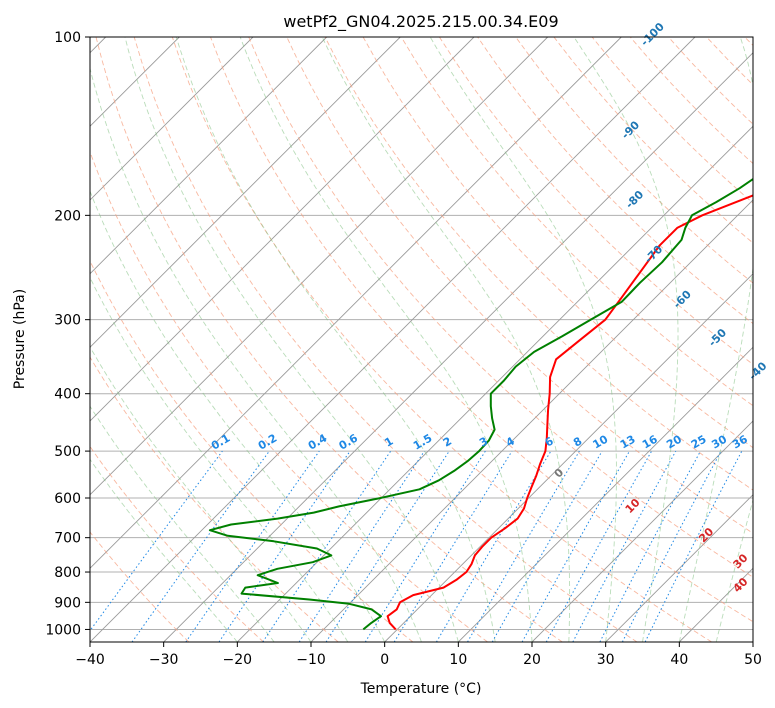  I want to click on x-axis-title: Temperature (°C), so click(421, 689).